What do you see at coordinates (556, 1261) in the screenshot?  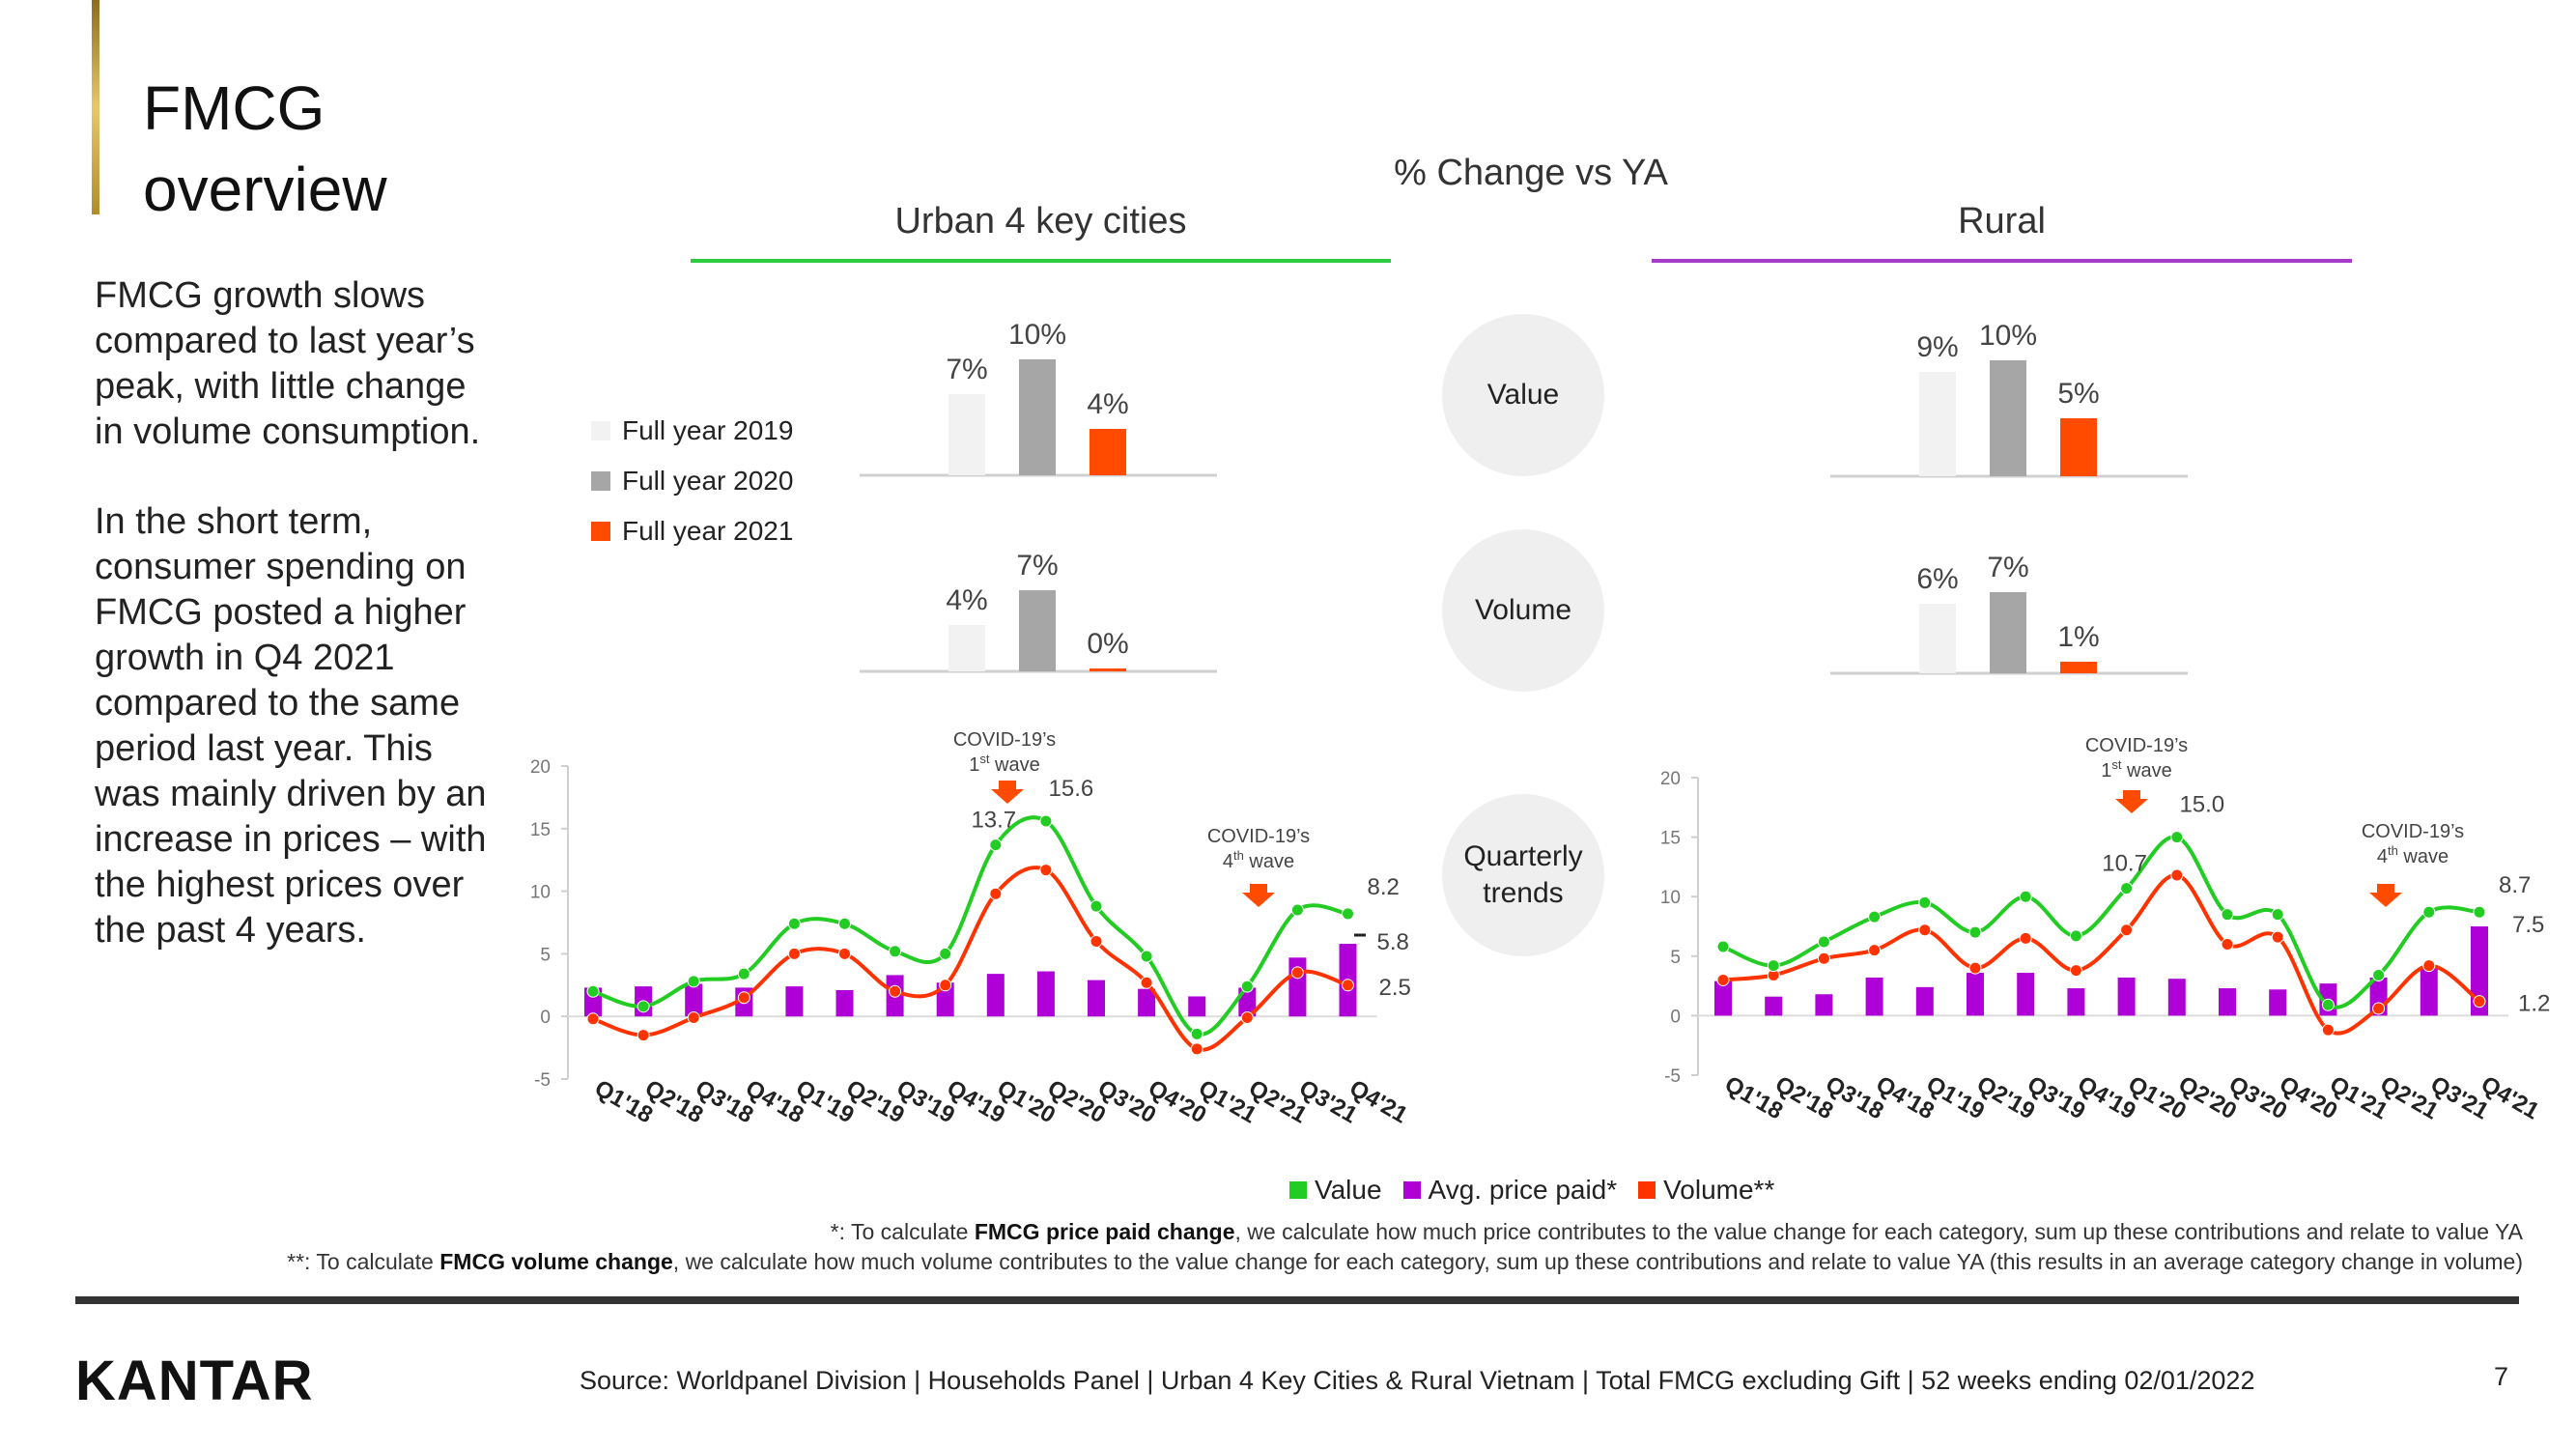 I see `footnote-volume-bold: FMCG volume change` at bounding box center [556, 1261].